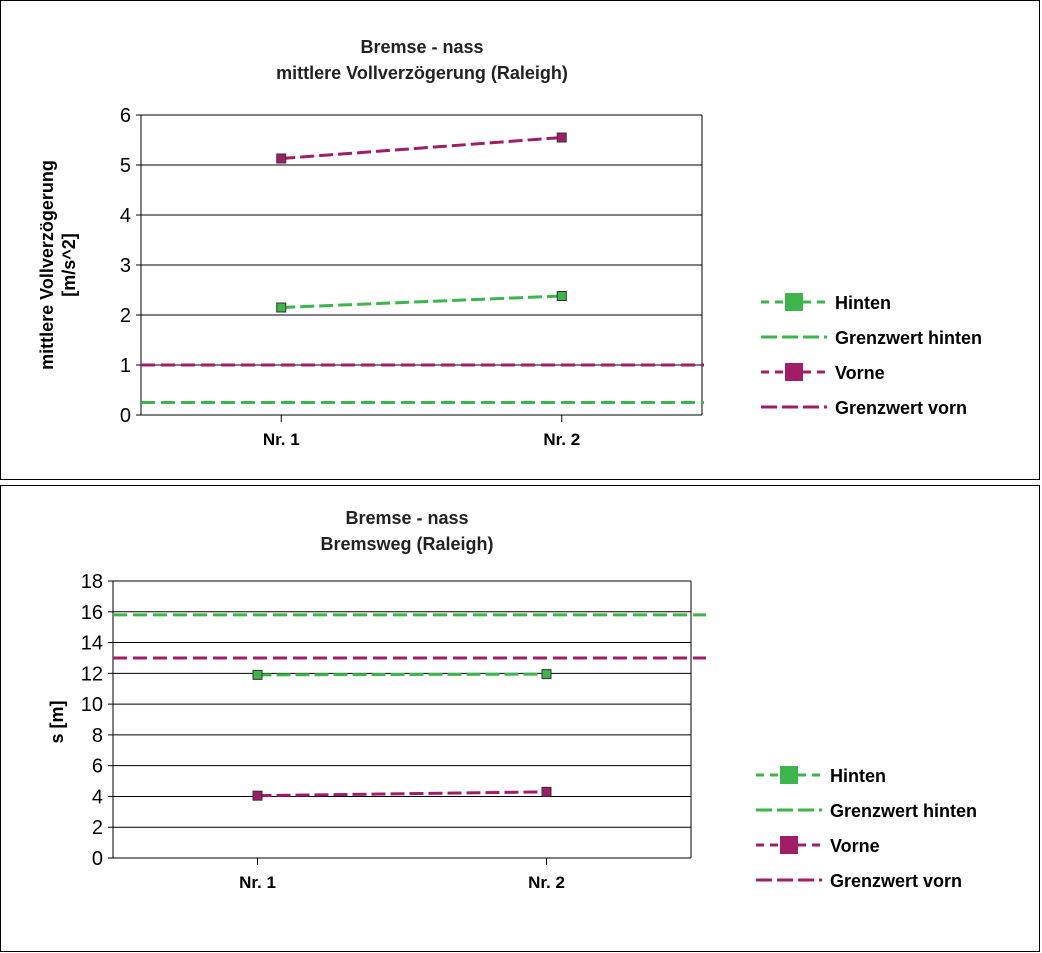  What do you see at coordinates (97, 736) in the screenshot?
I see `y-tick-label: 8` at bounding box center [97, 736].